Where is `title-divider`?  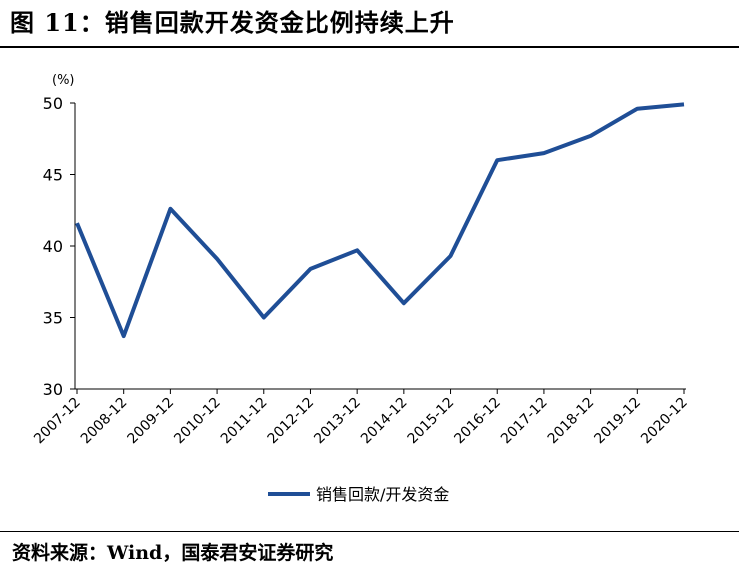 title-divider is located at coordinates (369, 47).